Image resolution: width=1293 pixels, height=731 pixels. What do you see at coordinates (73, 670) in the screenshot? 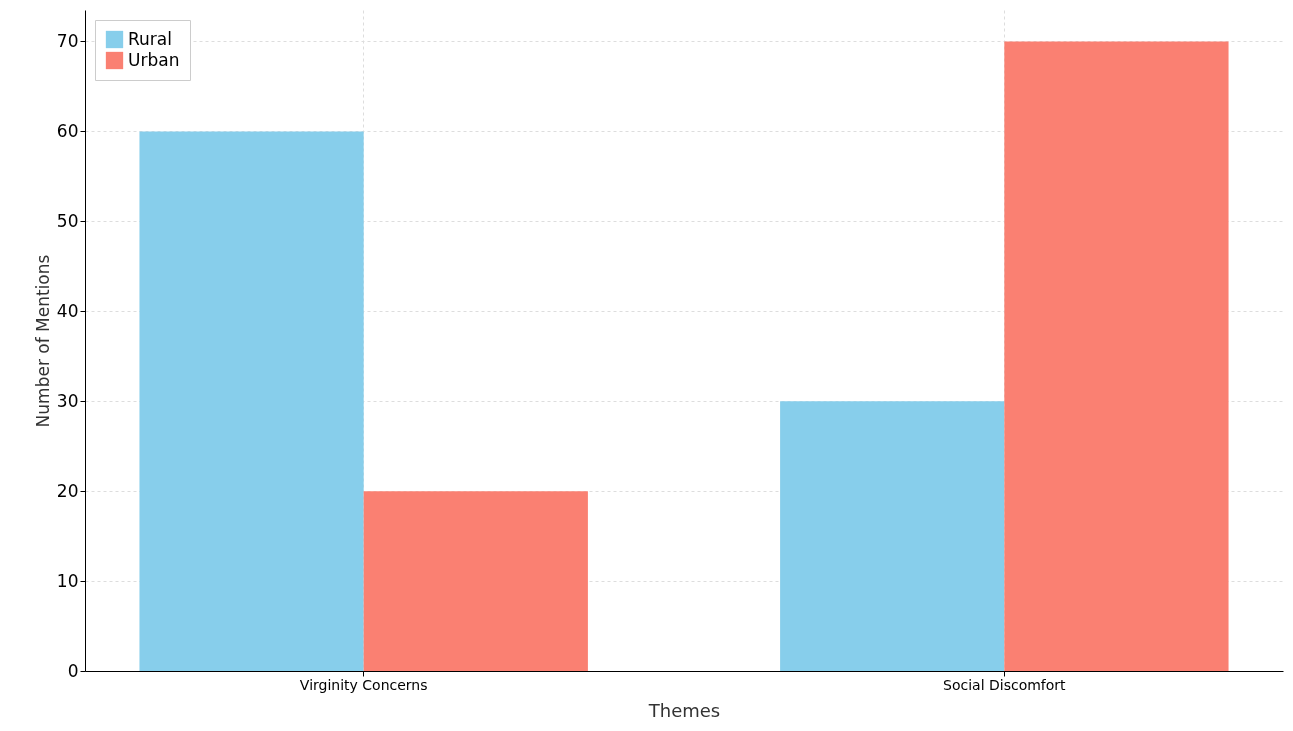
I see `y-tick-label: 0` at bounding box center [73, 670].